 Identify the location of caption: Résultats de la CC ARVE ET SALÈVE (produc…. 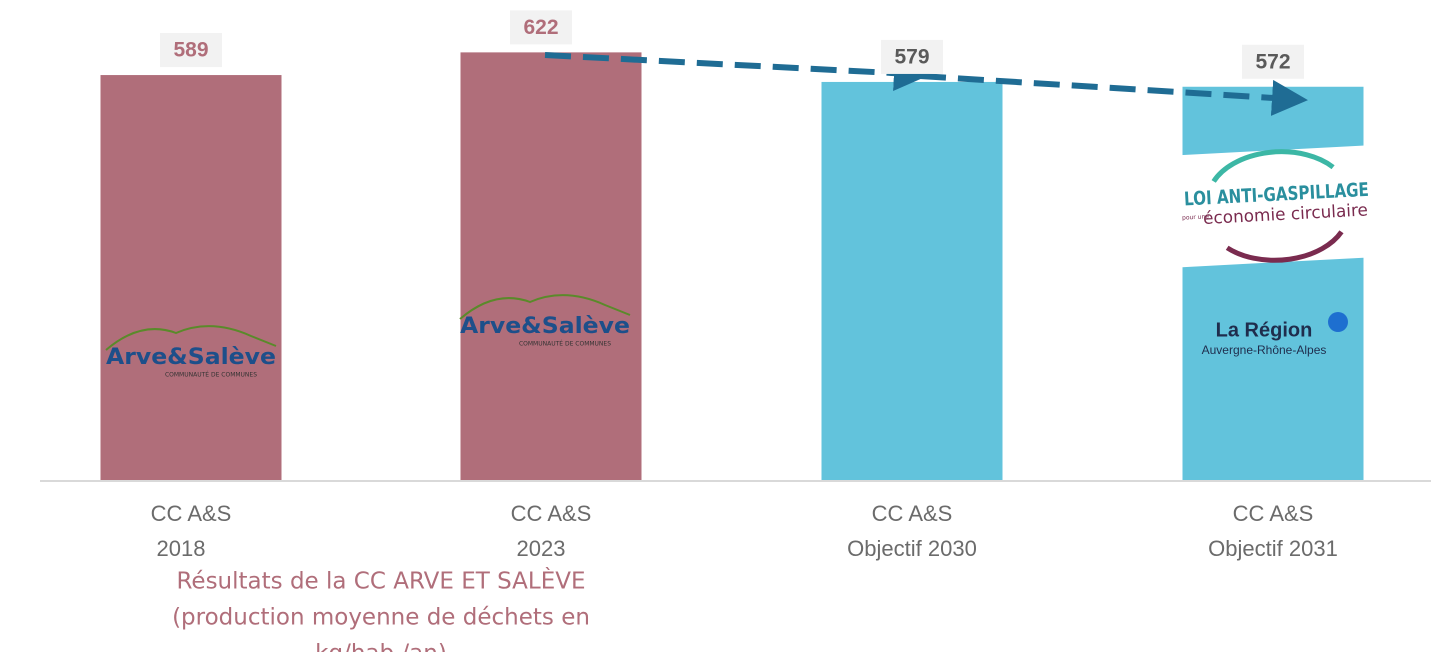
(381, 609).